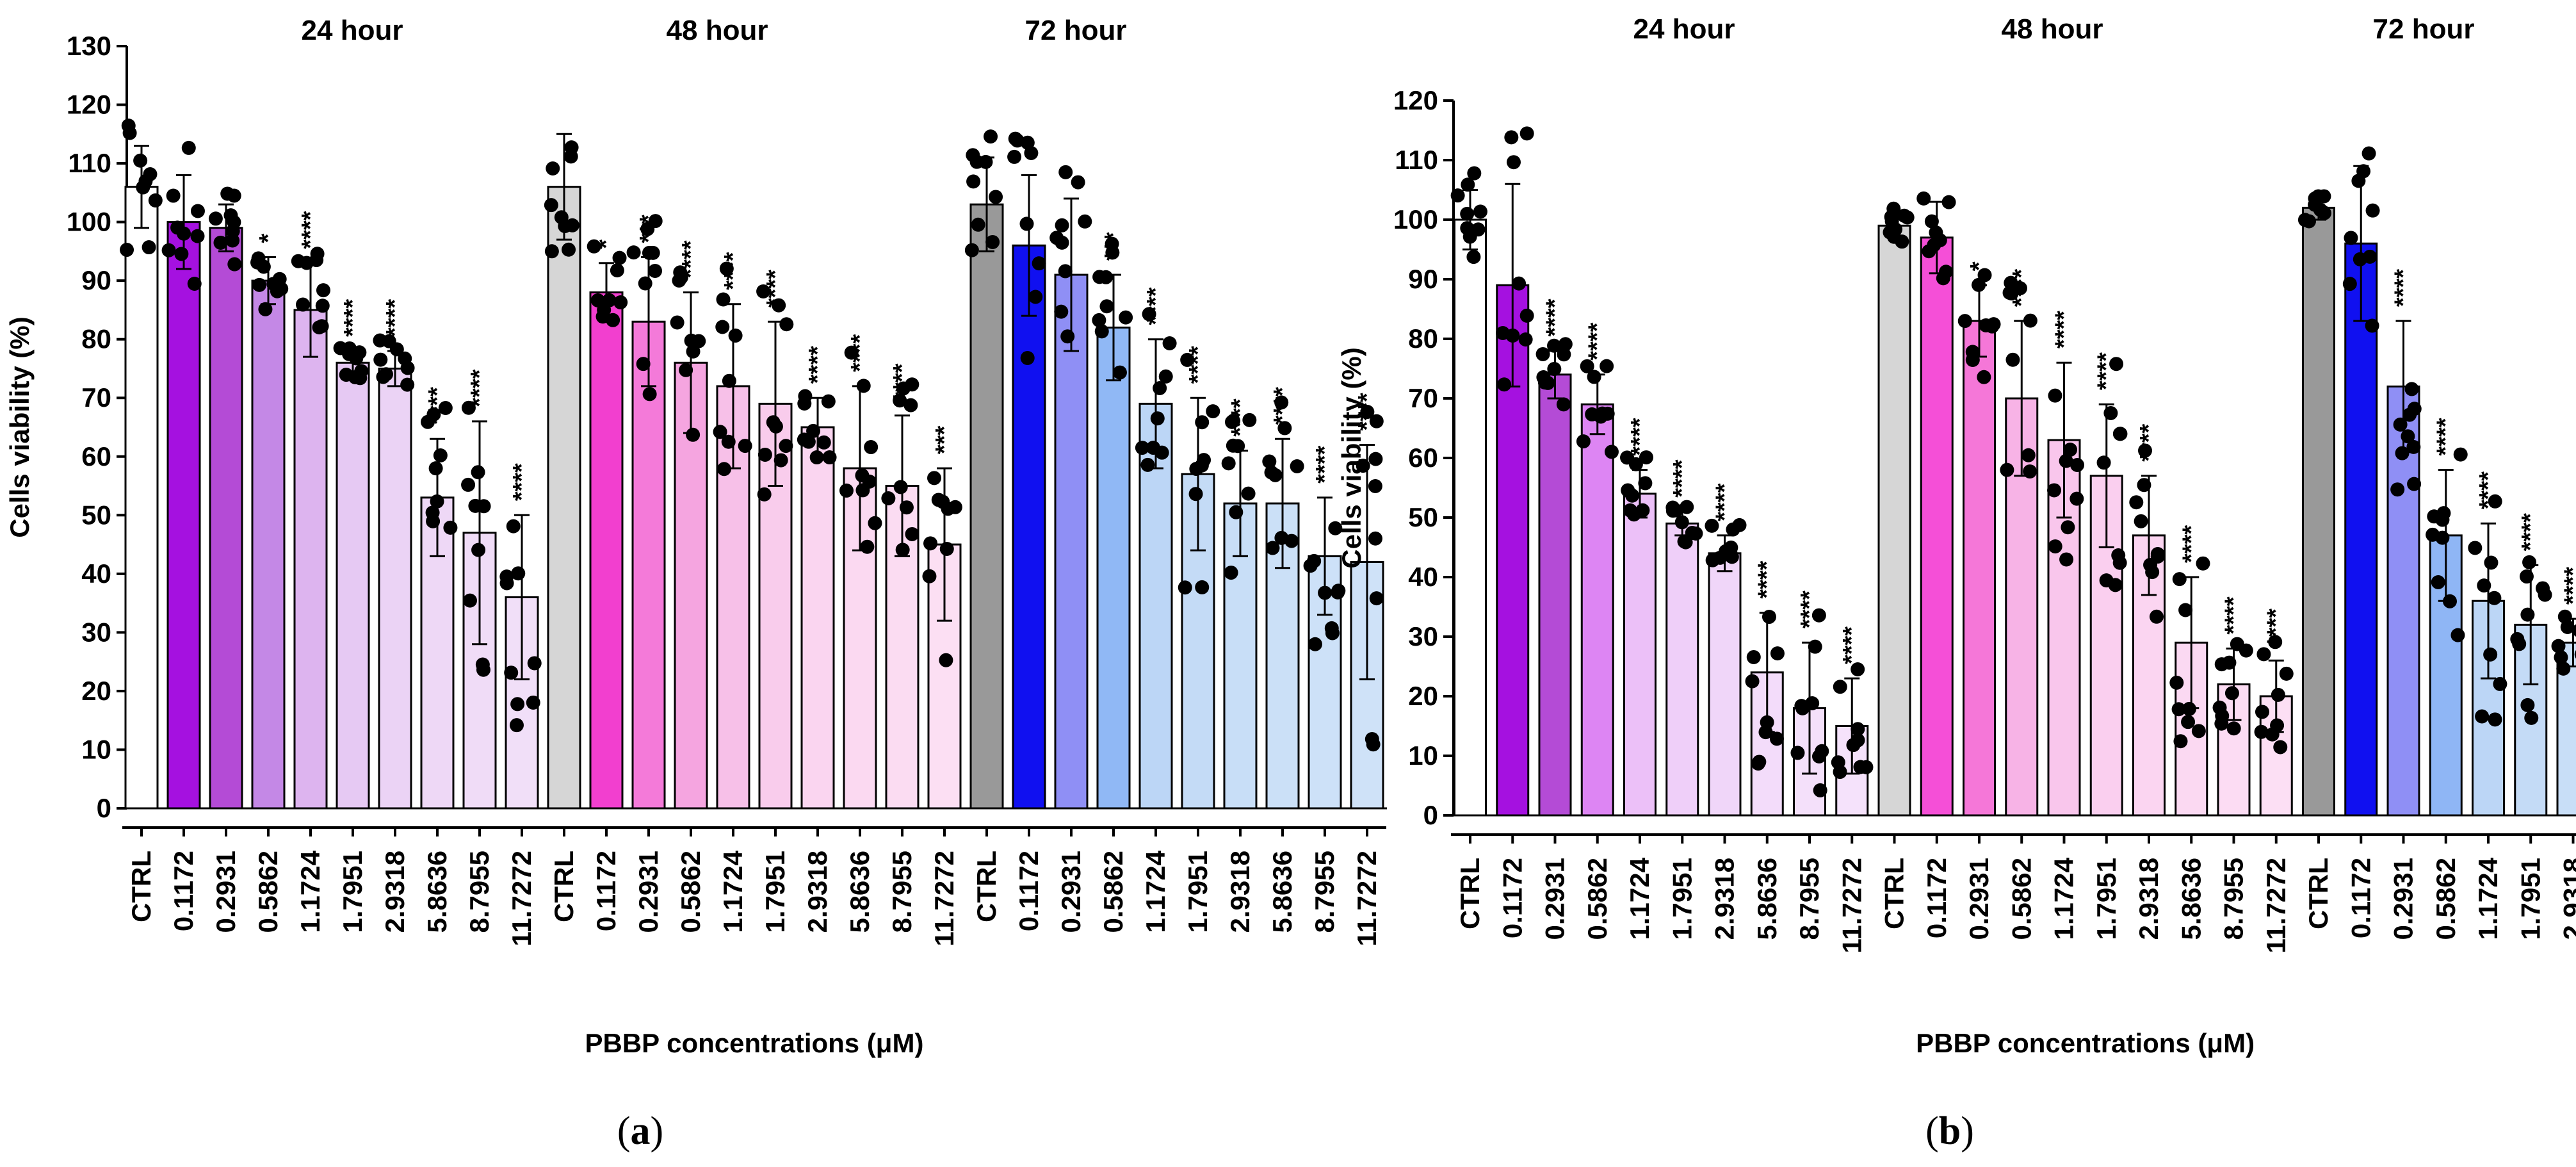  I want to click on x-tick-label: 2.9318, so click(1240, 892).